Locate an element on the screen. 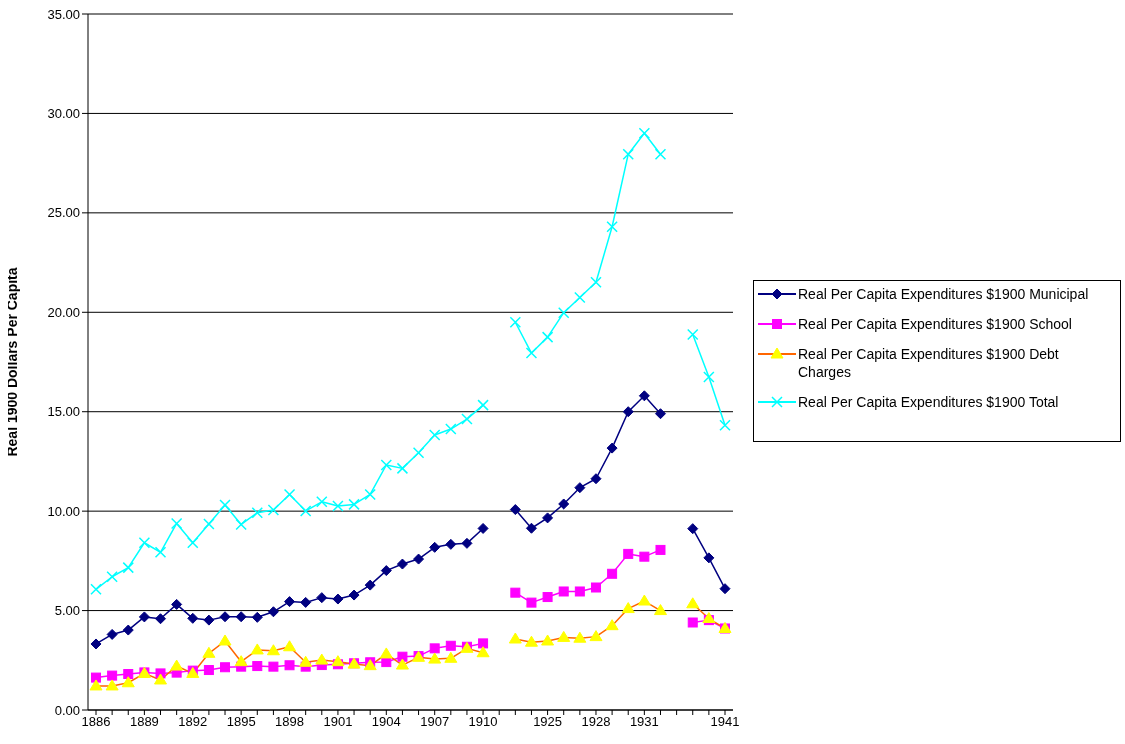 This screenshot has height=744, width=1125. x-tick-label: 1895 is located at coordinates (241, 722).